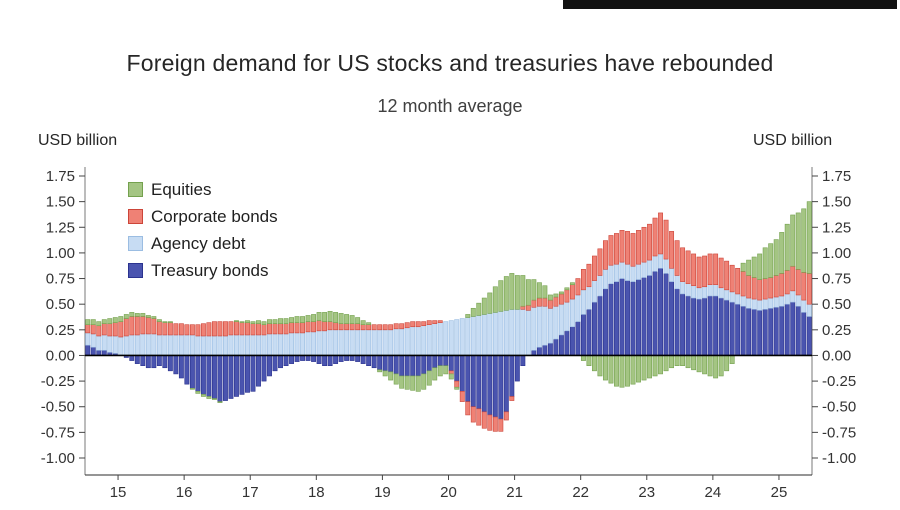  Describe the element at coordinates (58, 407) in the screenshot. I see `y-tick-label-left: -0.50` at that location.